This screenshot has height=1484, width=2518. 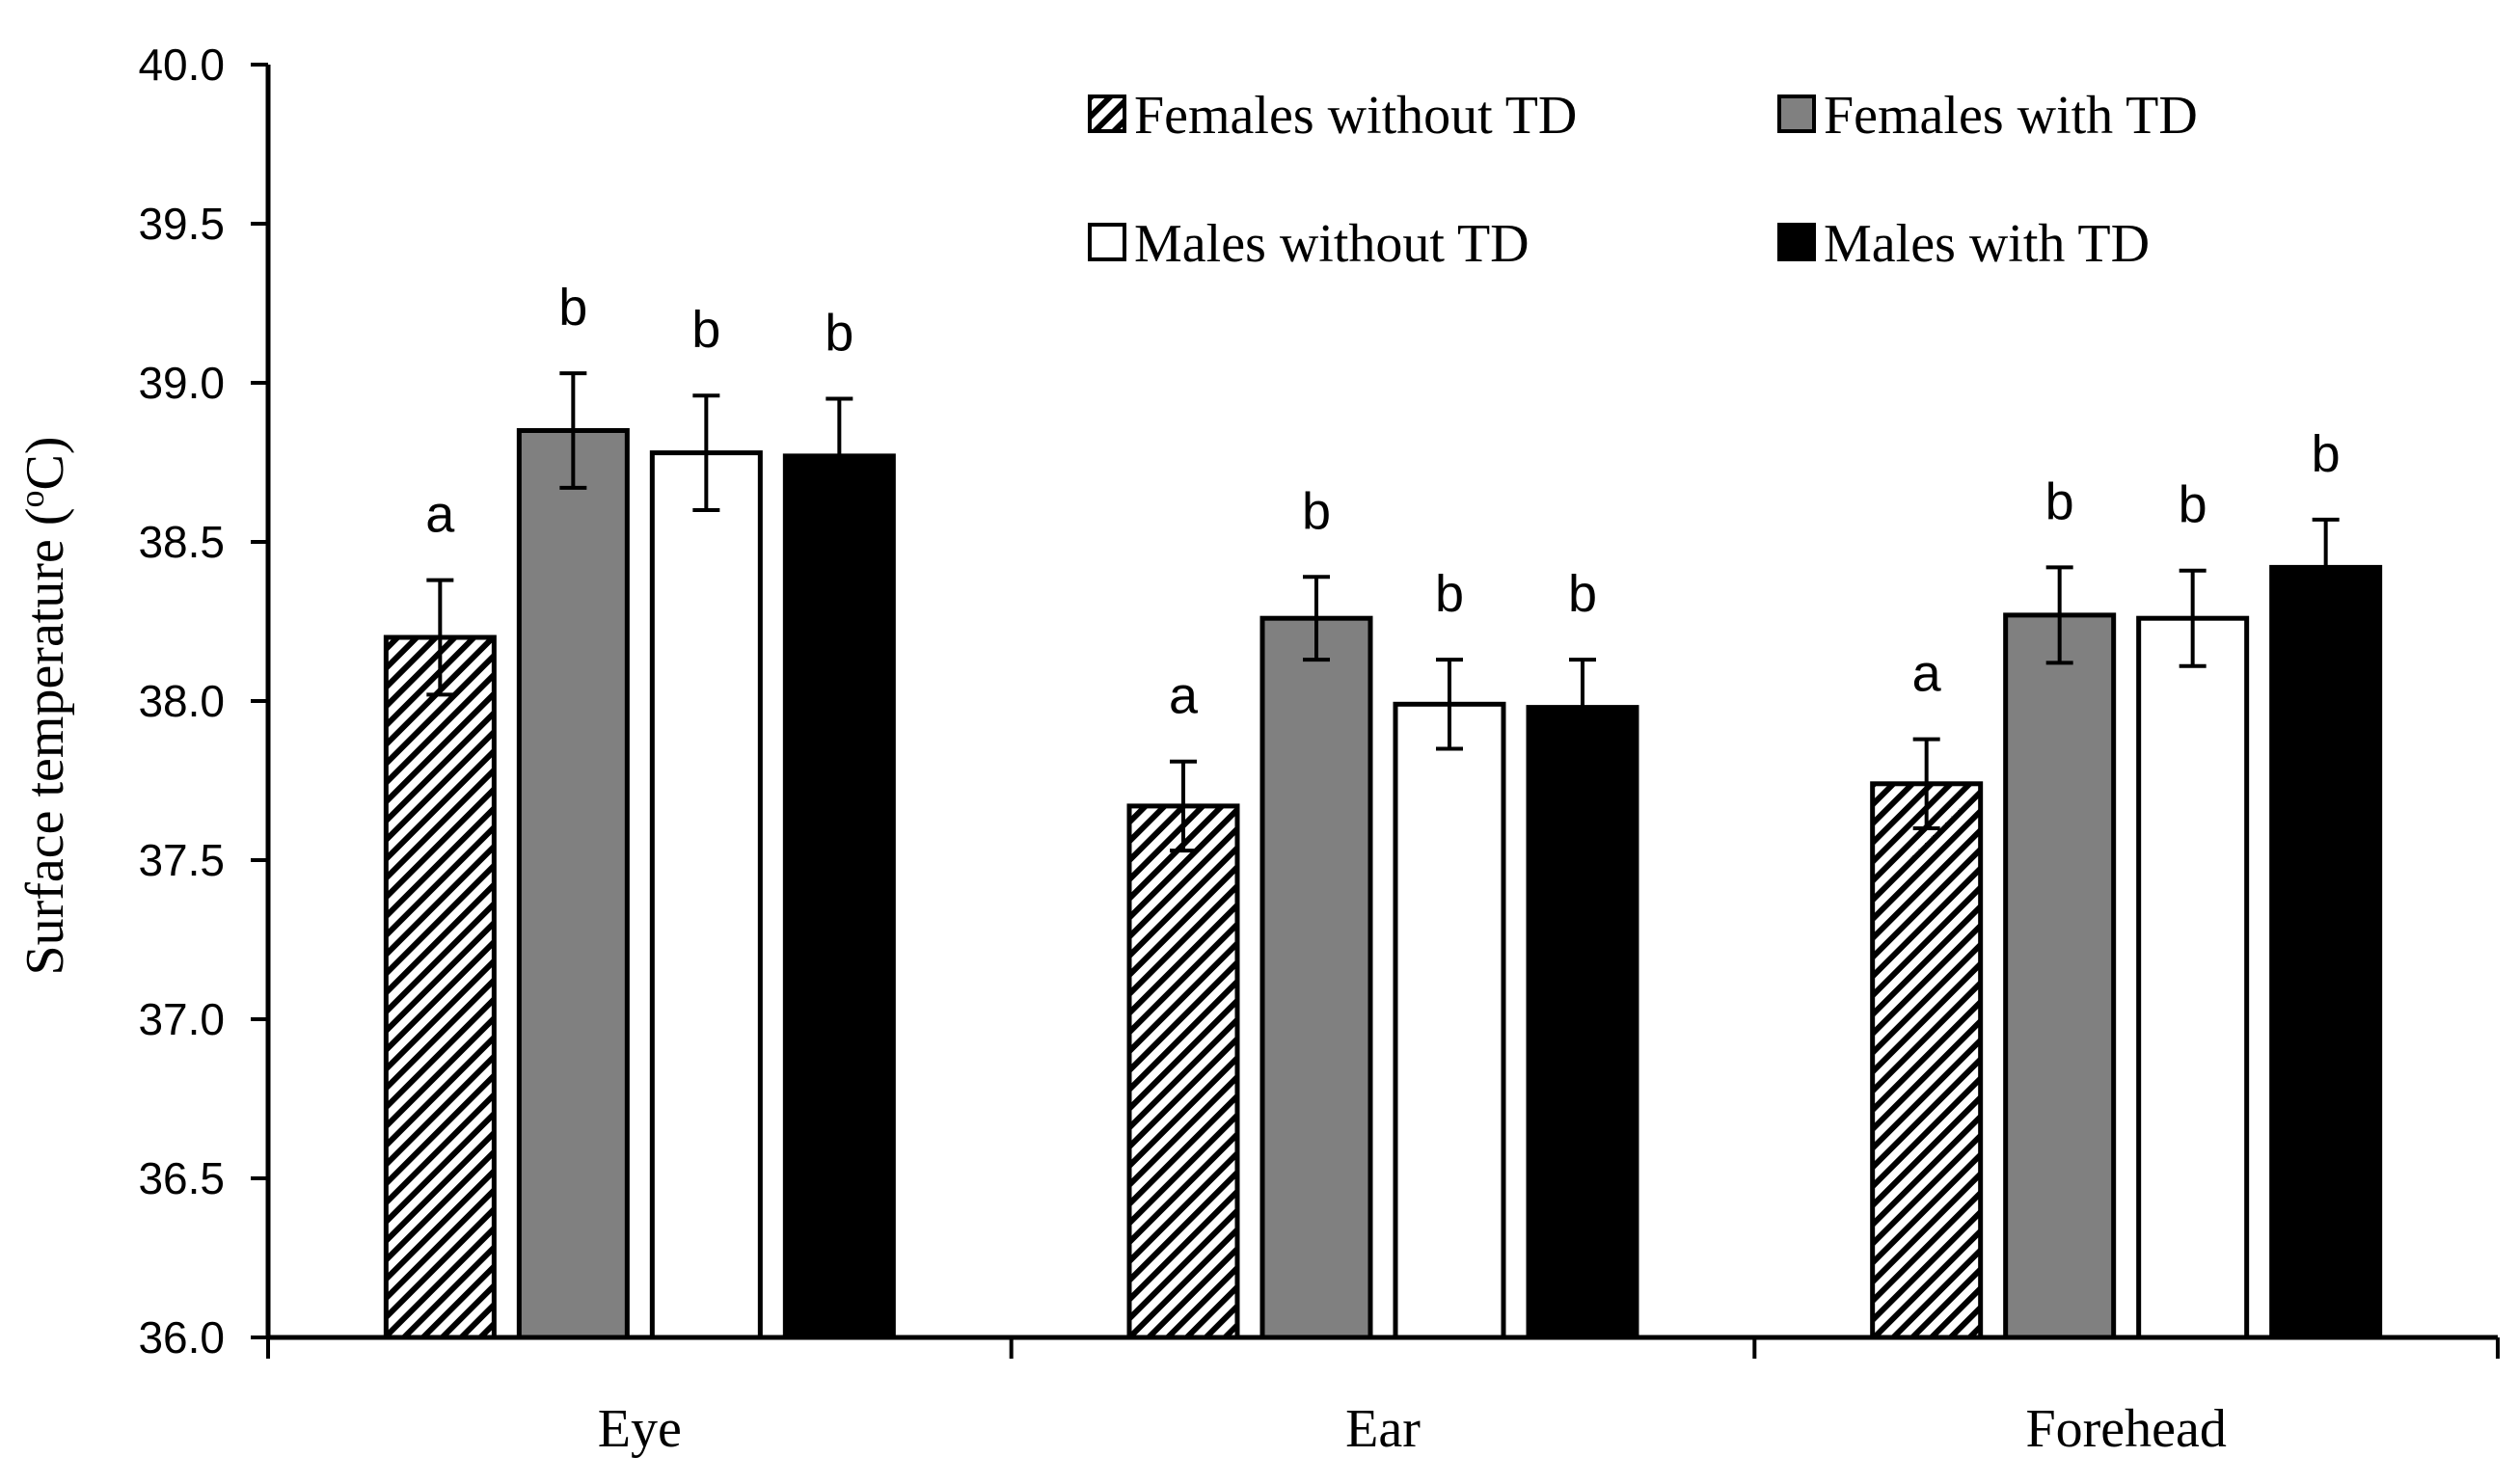 I want to click on y-tick-label: 38.0, so click(x=181, y=701).